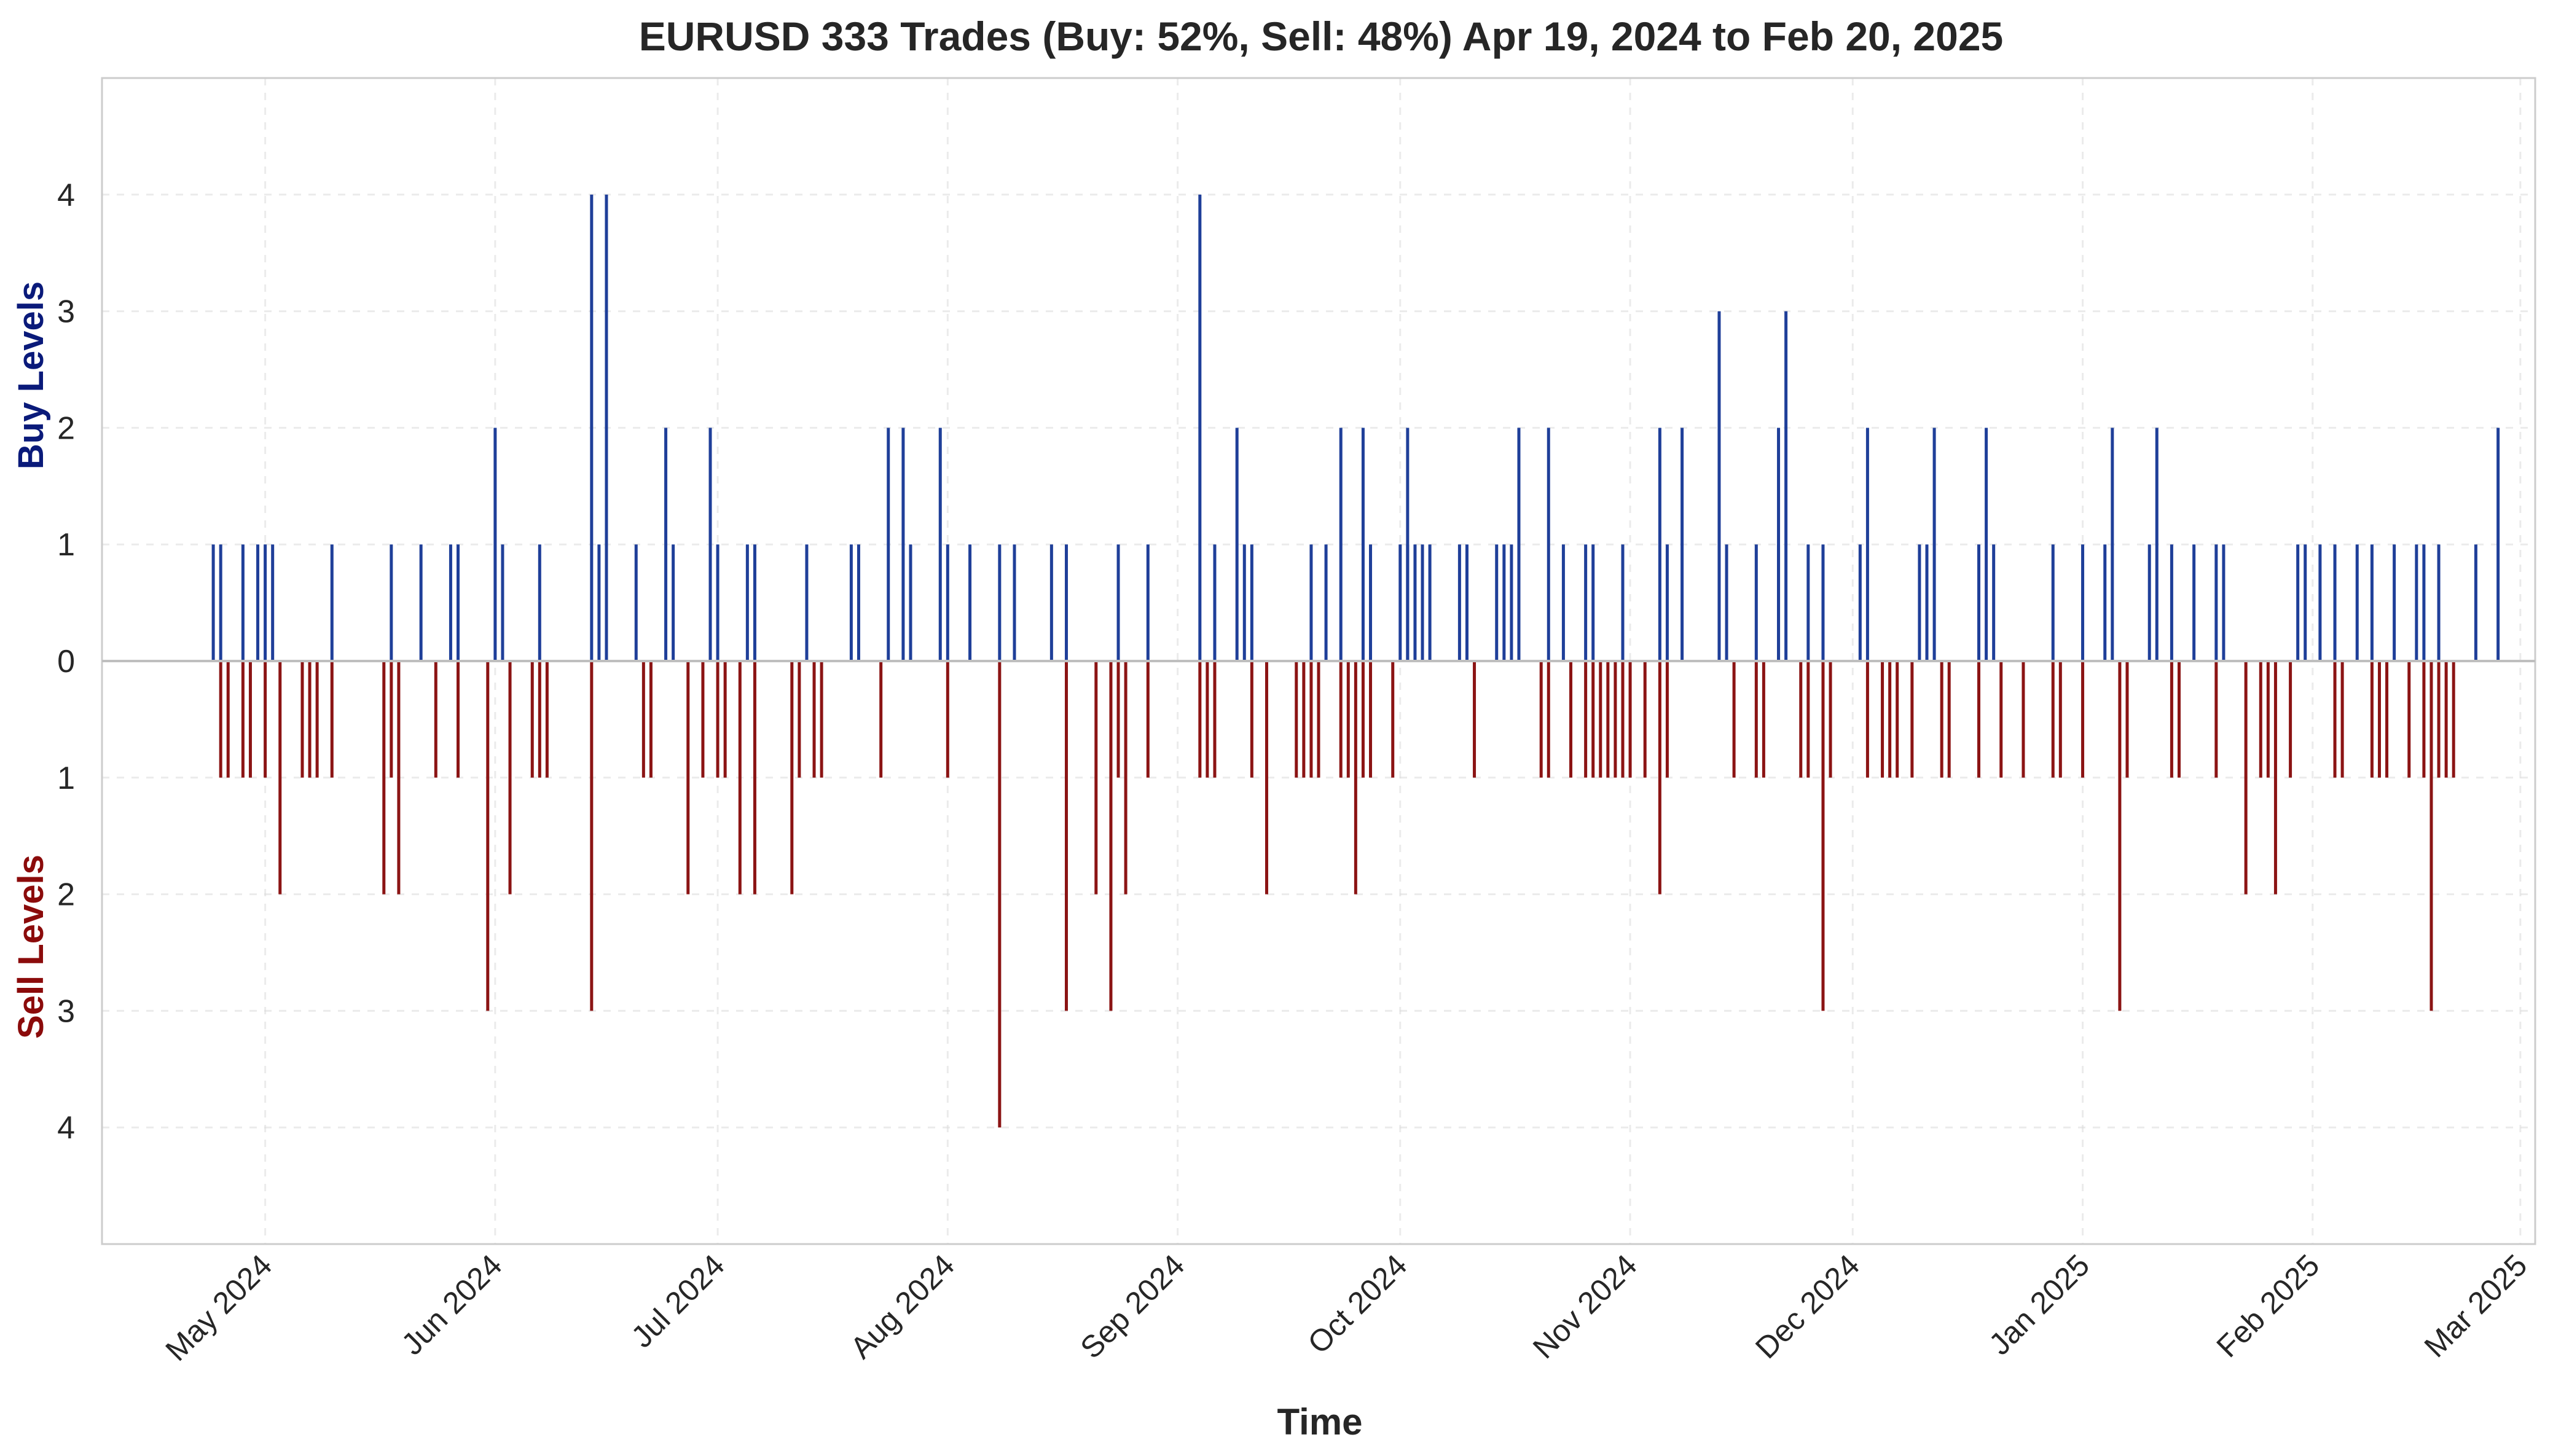 This screenshot has width=2553, height=1456. I want to click on x-axis-label: Time, so click(1320, 1421).